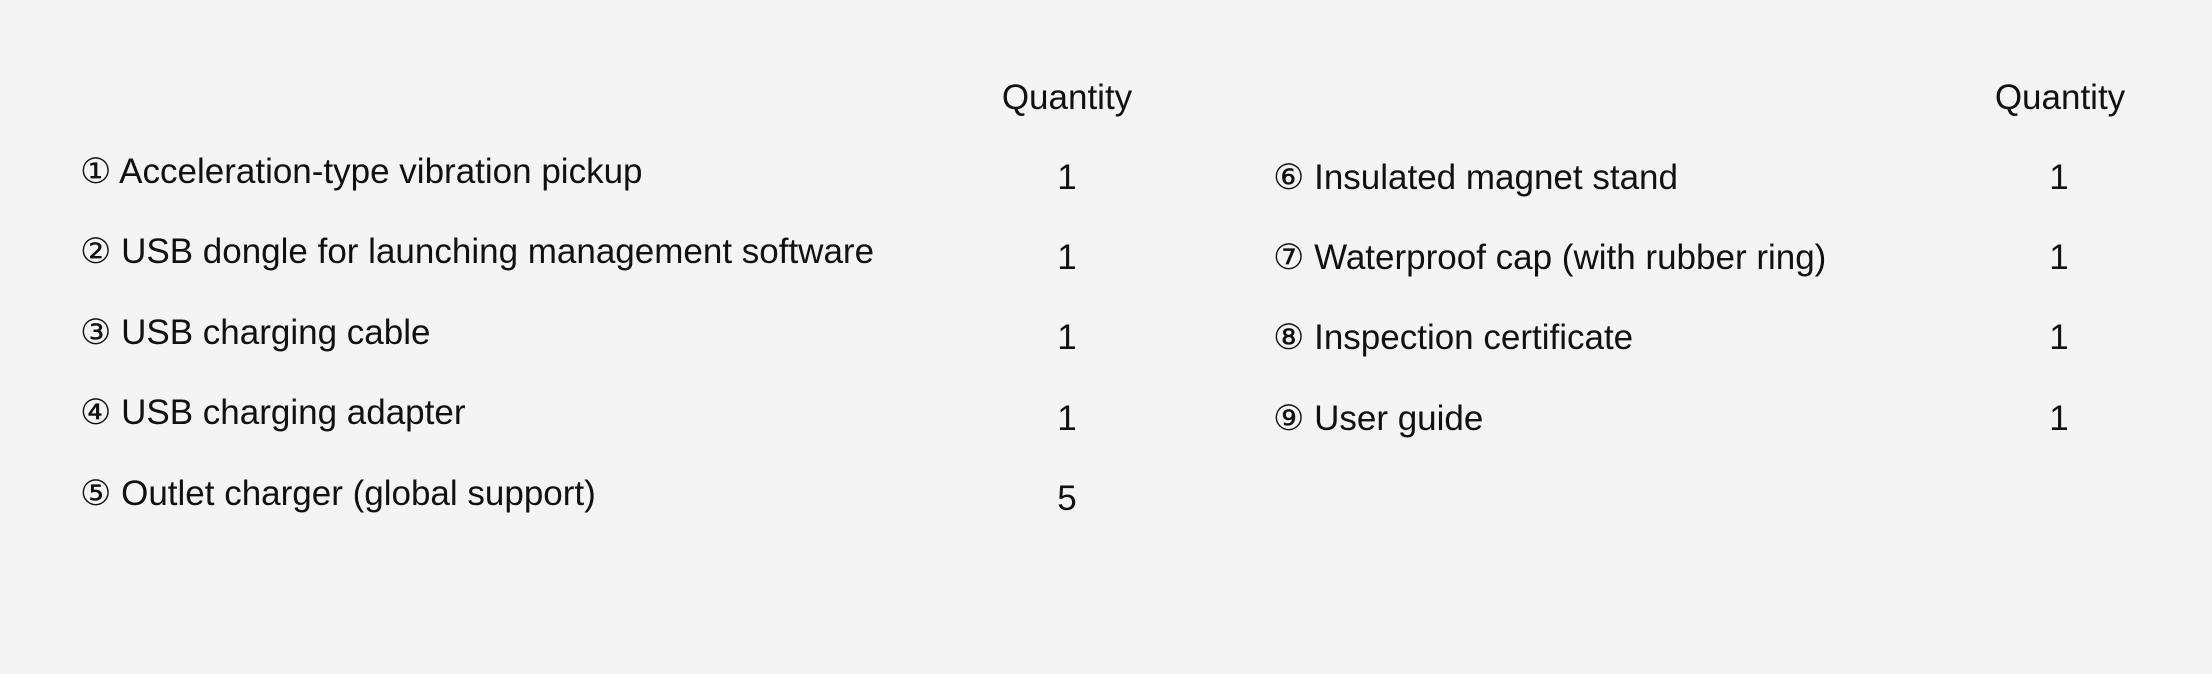  I want to click on item-label: ③ USB charging cable, so click(255, 332).